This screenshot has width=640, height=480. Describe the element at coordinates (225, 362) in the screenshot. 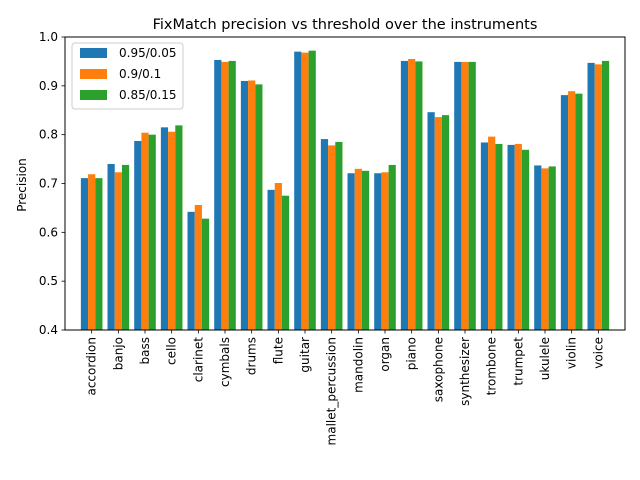

I see `x-tick-label: cymbals` at that location.